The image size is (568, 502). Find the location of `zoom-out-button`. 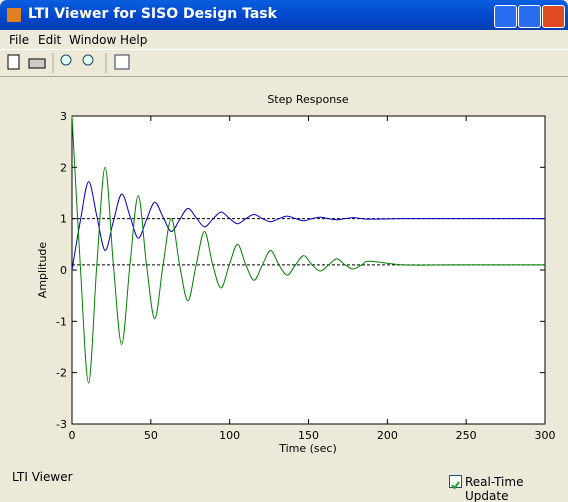

zoom-out-button is located at coordinates (88, 60).